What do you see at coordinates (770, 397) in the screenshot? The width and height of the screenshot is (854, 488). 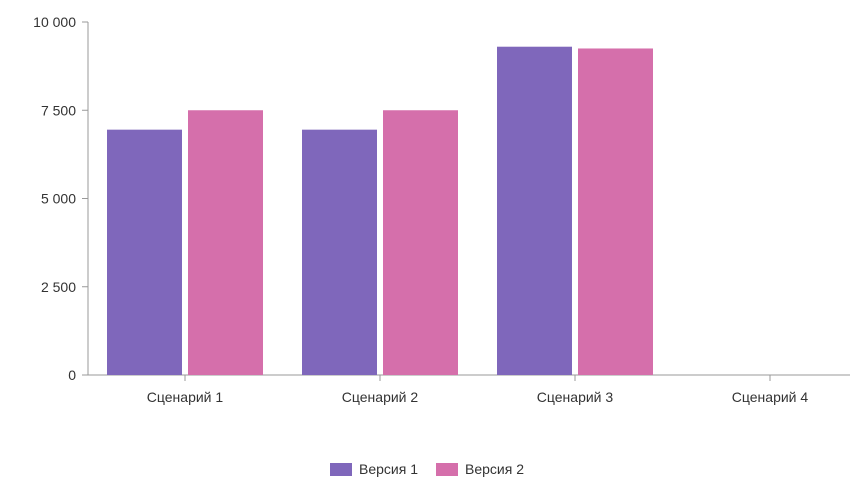 I see `x-tick-label: Сценарий 4` at bounding box center [770, 397].